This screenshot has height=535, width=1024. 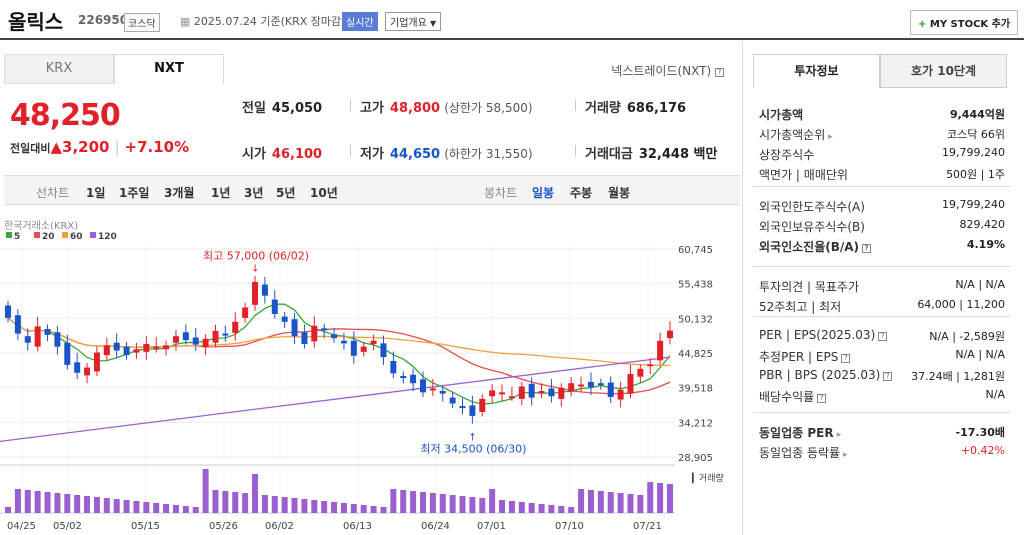 What do you see at coordinates (982, 450) in the screenshot?
I see `info-value: +0.42%` at bounding box center [982, 450].